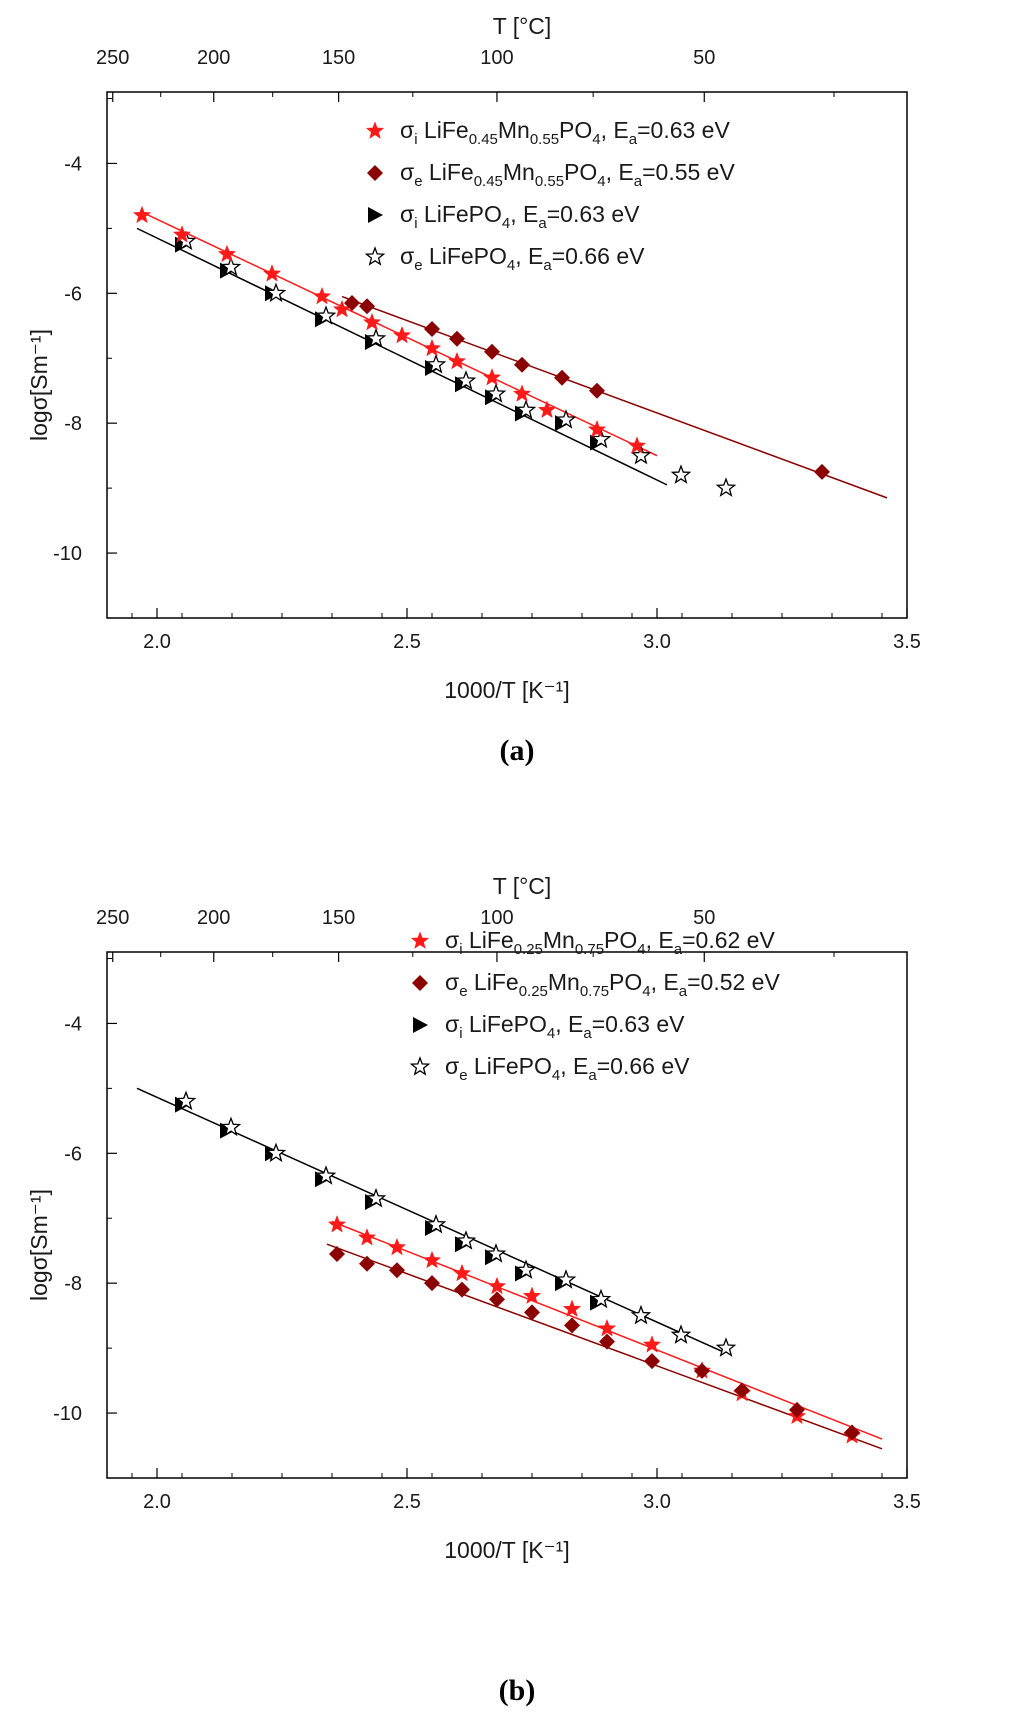 The height and width of the screenshot is (1720, 1024). Describe the element at coordinates (507, 690) in the screenshot. I see `x-axis-title: 1000/T [K⁻¹]` at that location.